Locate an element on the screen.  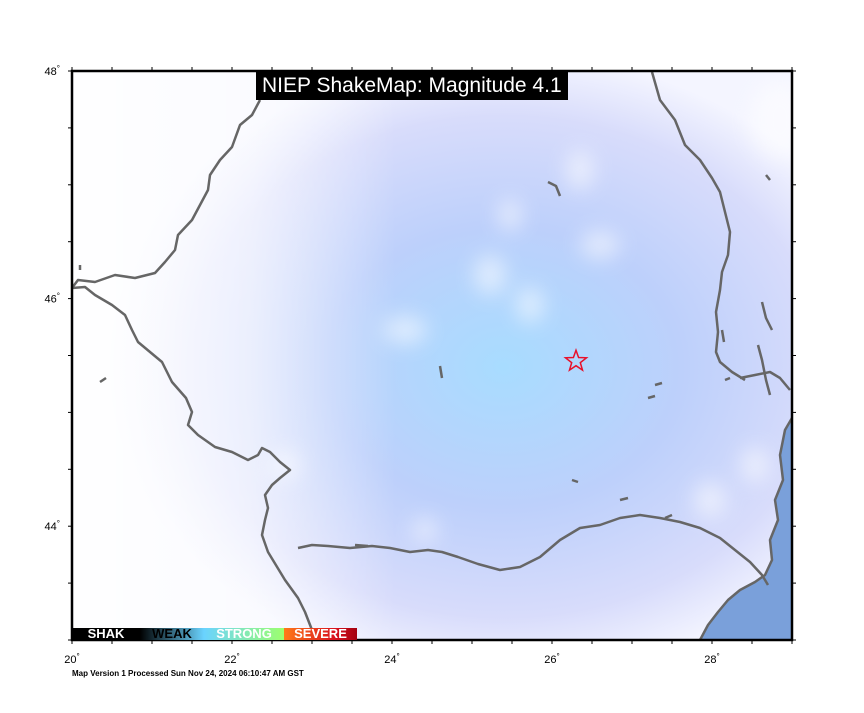
lon-tick-label: 22° is located at coordinates (231, 659).